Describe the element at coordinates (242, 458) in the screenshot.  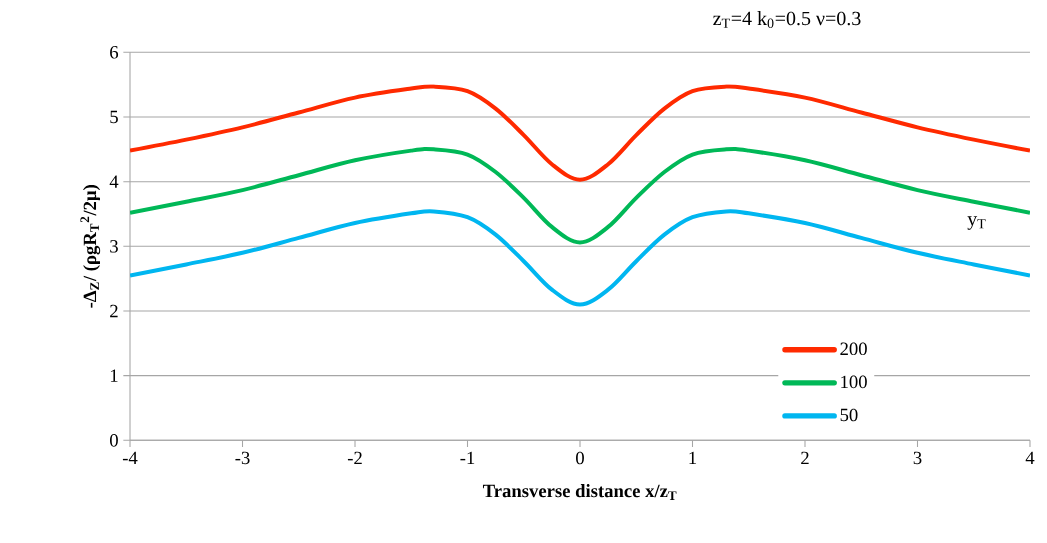
I see `x-tick-label: -3` at that location.